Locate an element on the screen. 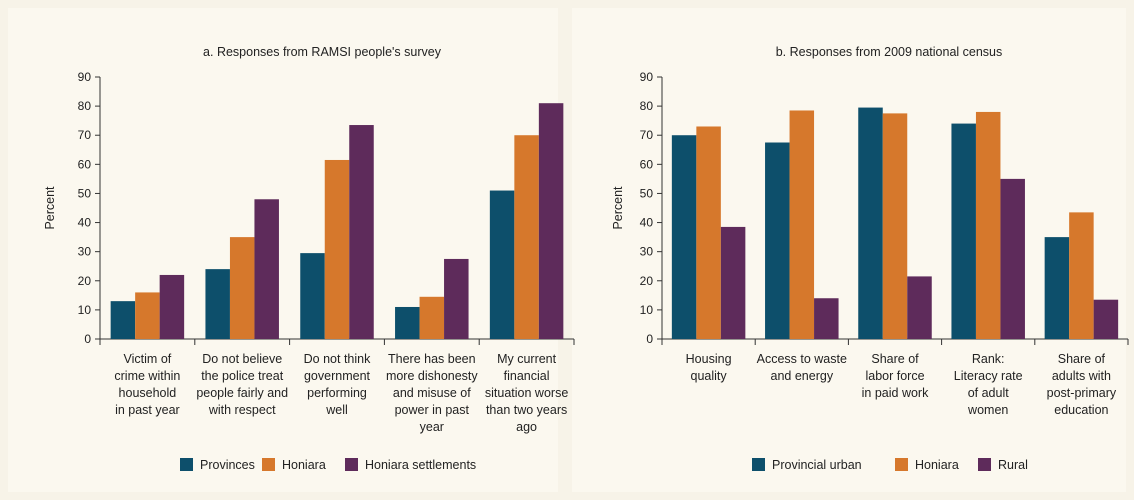 This screenshot has height=500, width=1134. category-label-line: year is located at coordinates (432, 427).